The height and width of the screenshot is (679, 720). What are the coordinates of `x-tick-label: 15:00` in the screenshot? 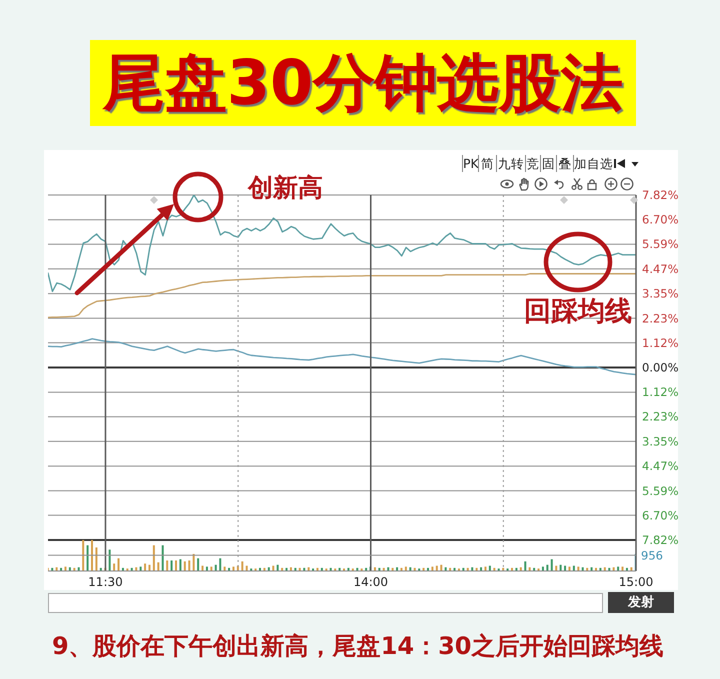 It's located at (636, 582).